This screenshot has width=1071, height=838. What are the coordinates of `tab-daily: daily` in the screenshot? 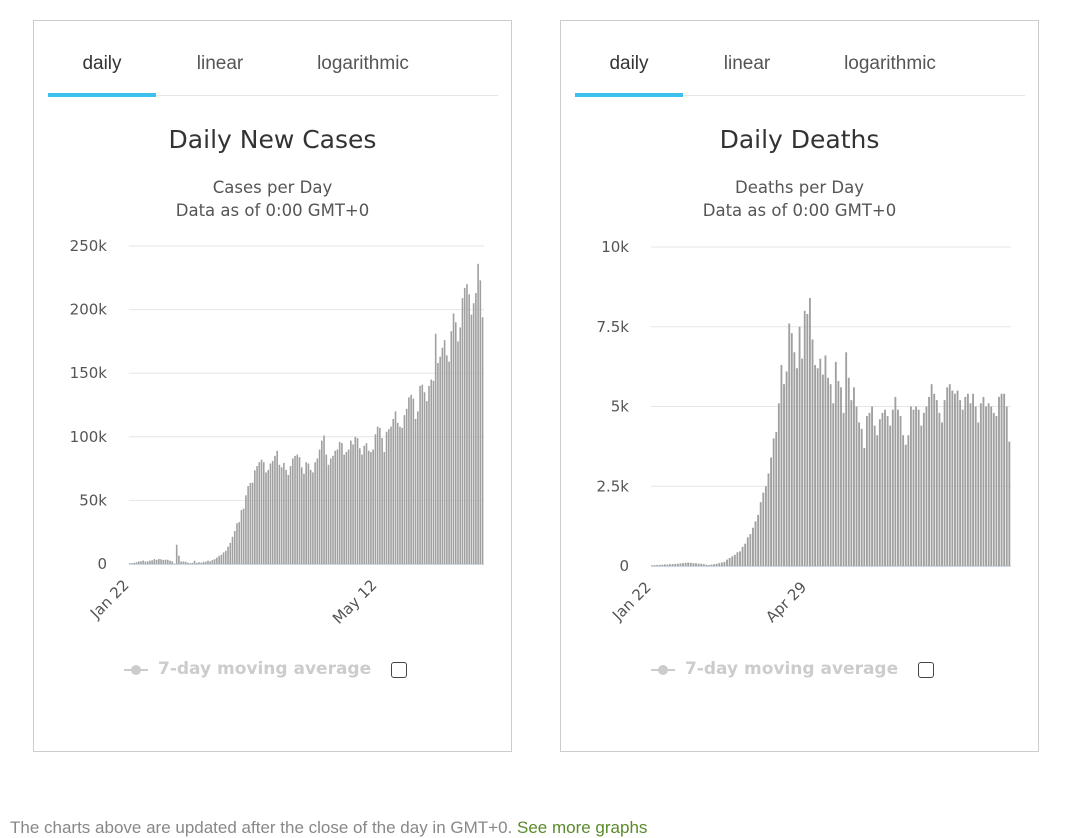 It's located at (629, 63).